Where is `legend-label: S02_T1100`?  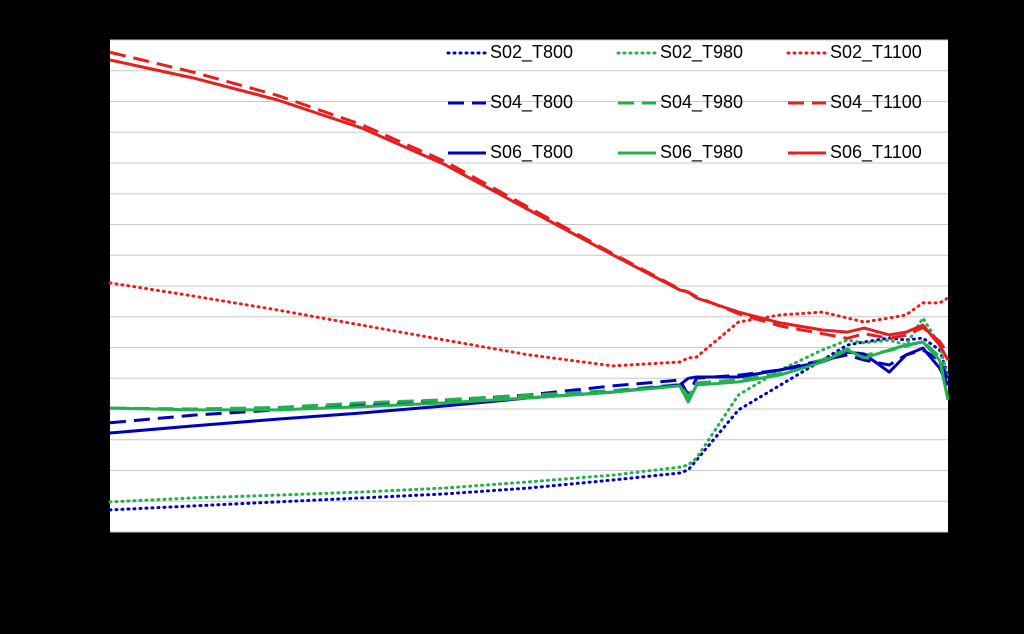
legend-label: S02_T1100 is located at coordinates (876, 52).